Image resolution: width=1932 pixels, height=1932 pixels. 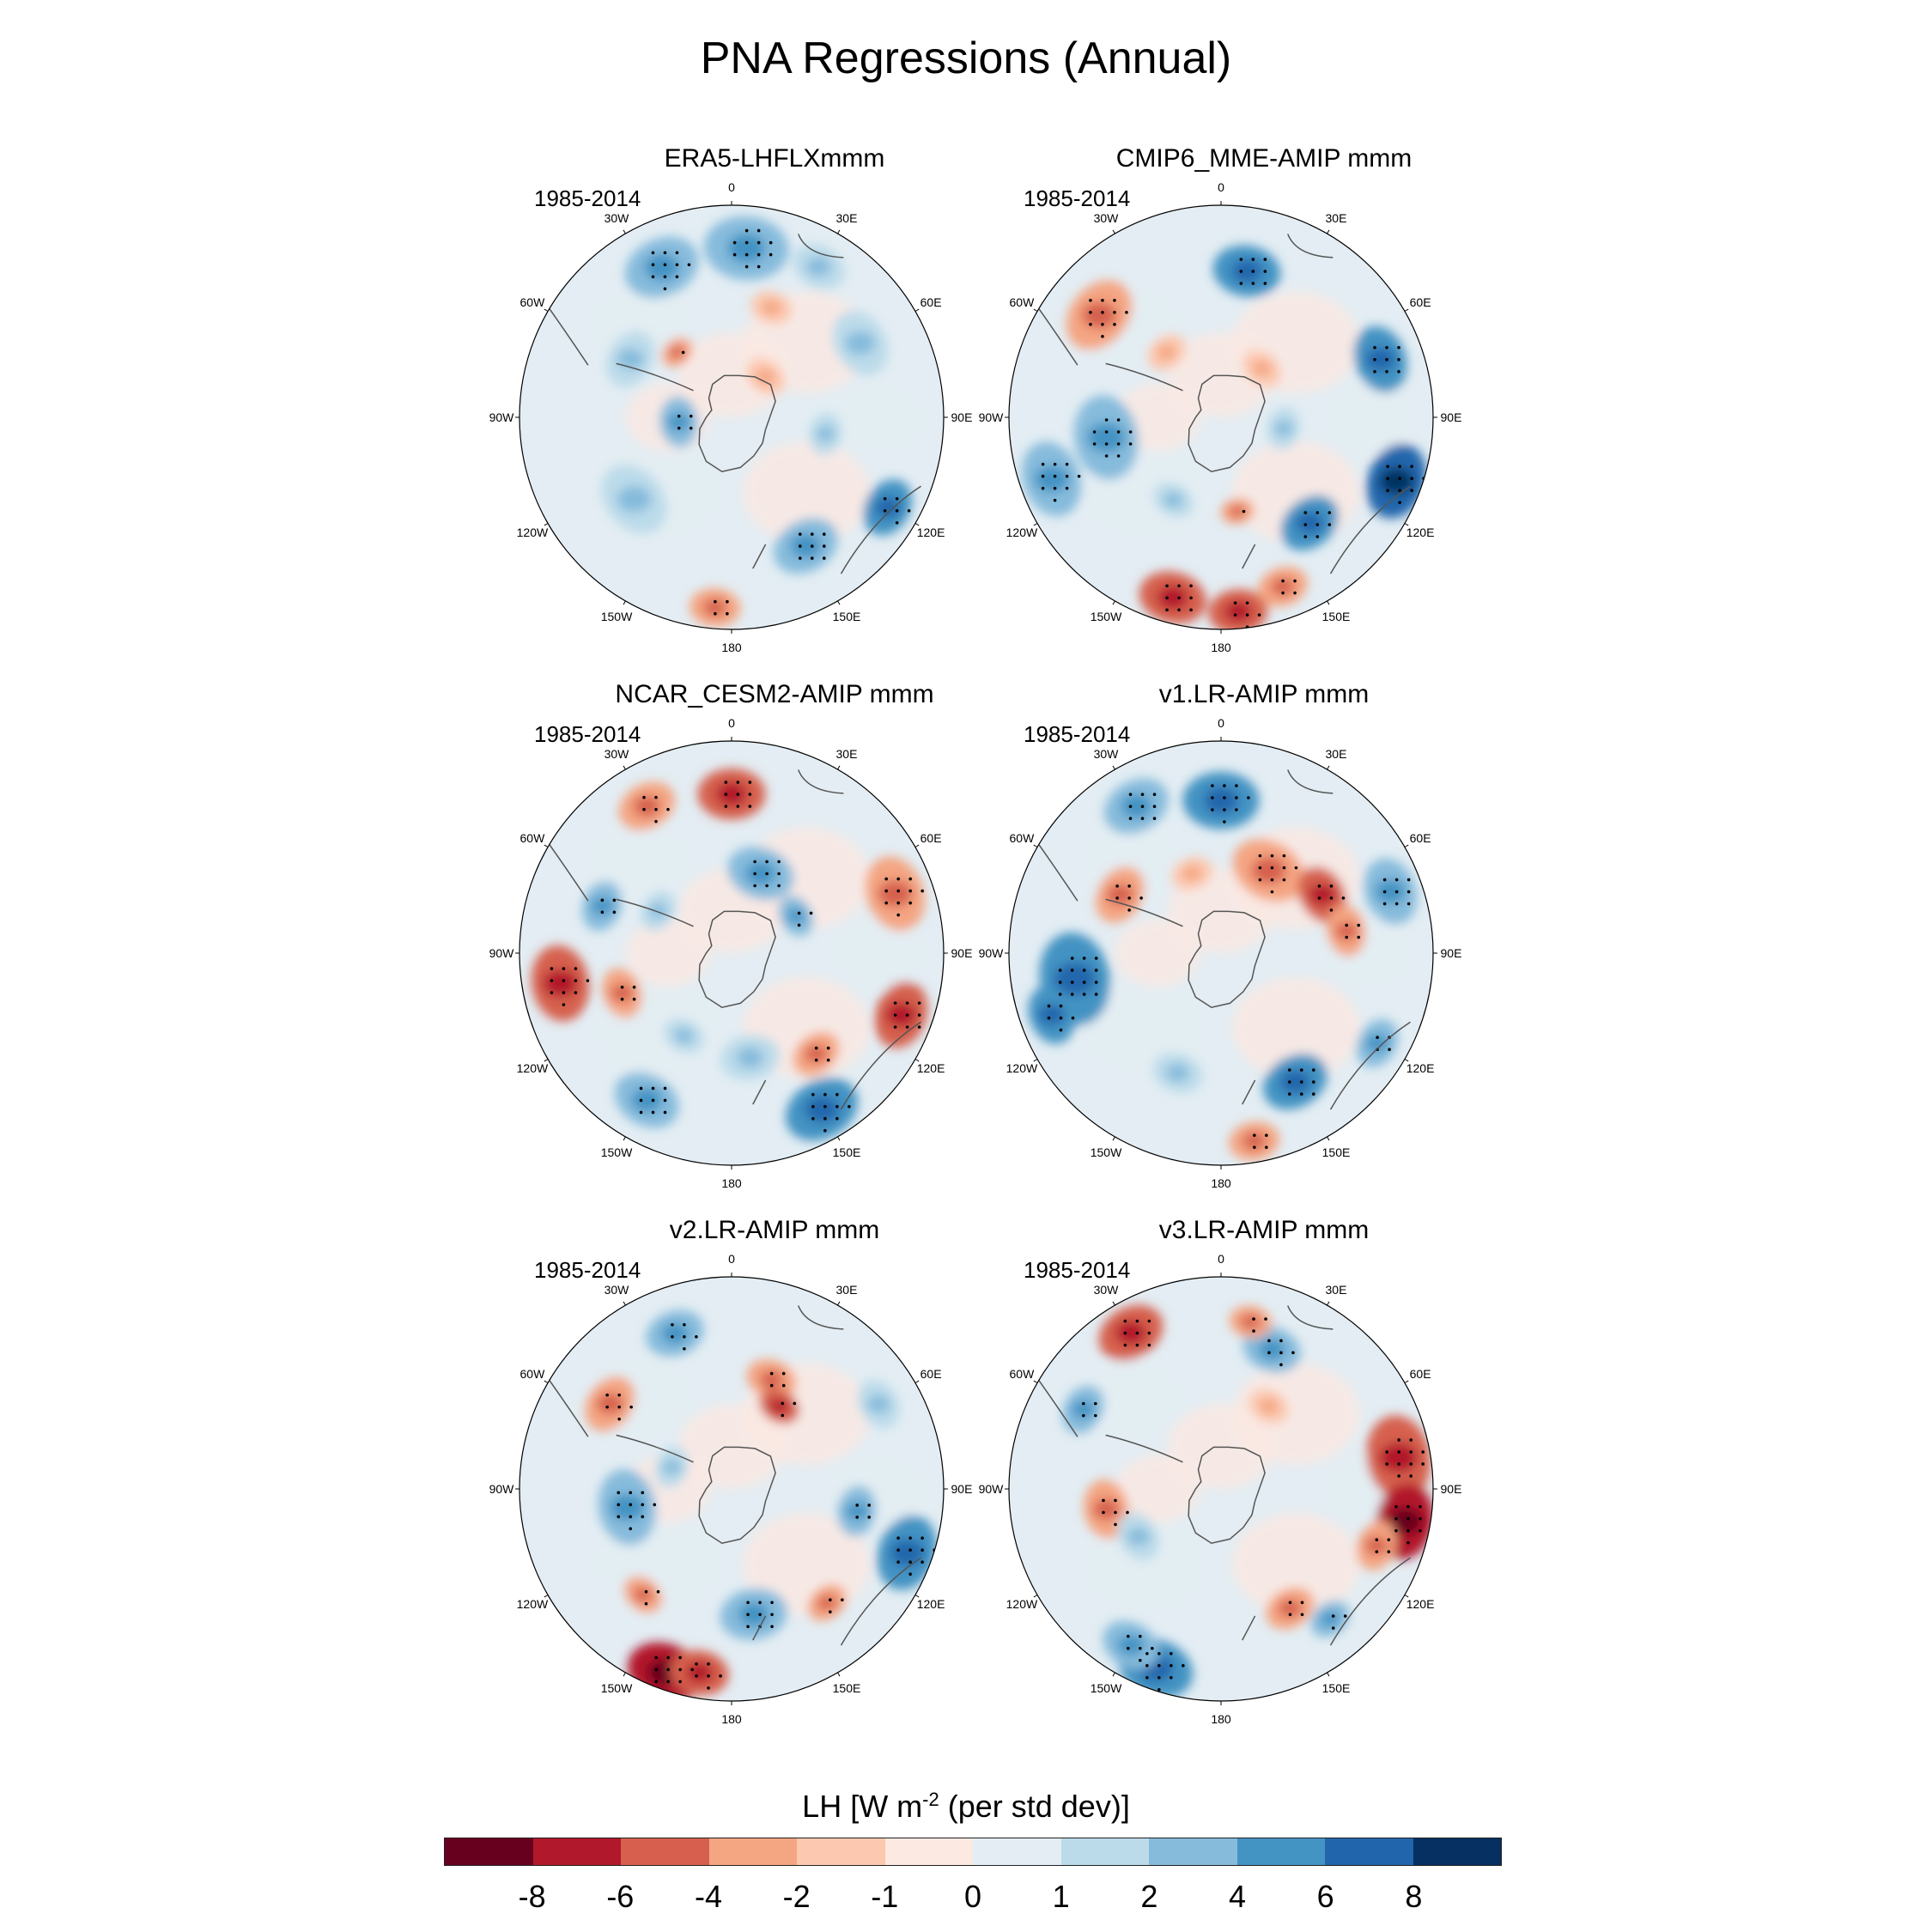 I want to click on longitude-label: 120W, so click(x=532, y=1067).